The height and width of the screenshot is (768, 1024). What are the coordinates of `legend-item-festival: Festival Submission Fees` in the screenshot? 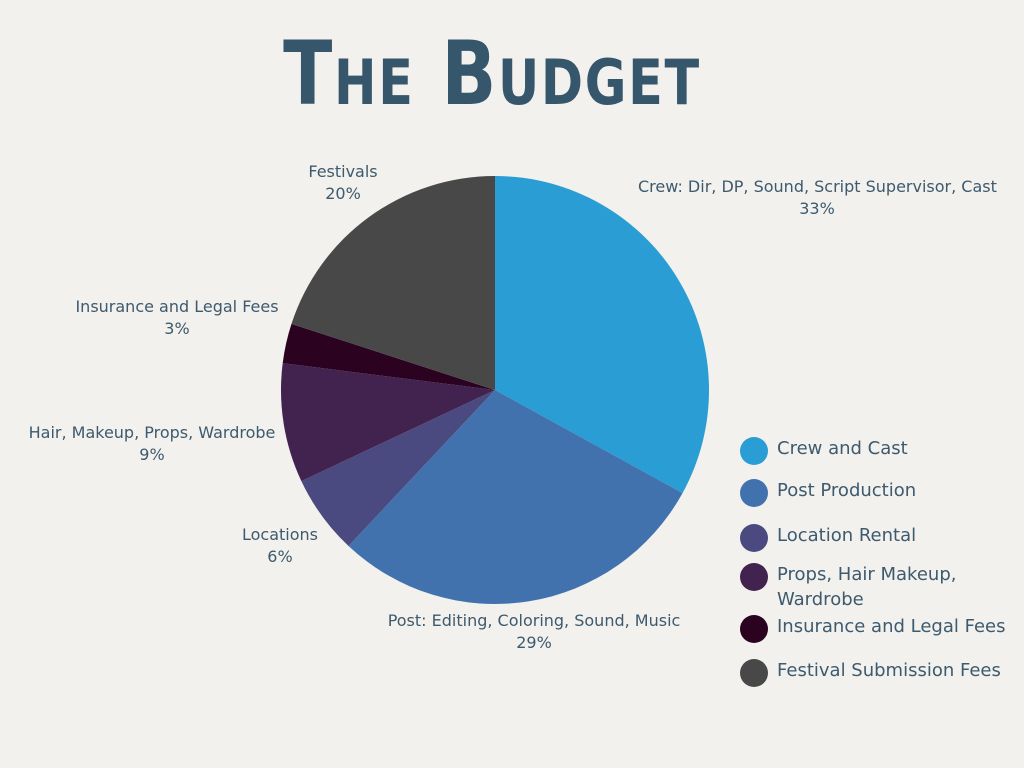 It's located at (878, 672).